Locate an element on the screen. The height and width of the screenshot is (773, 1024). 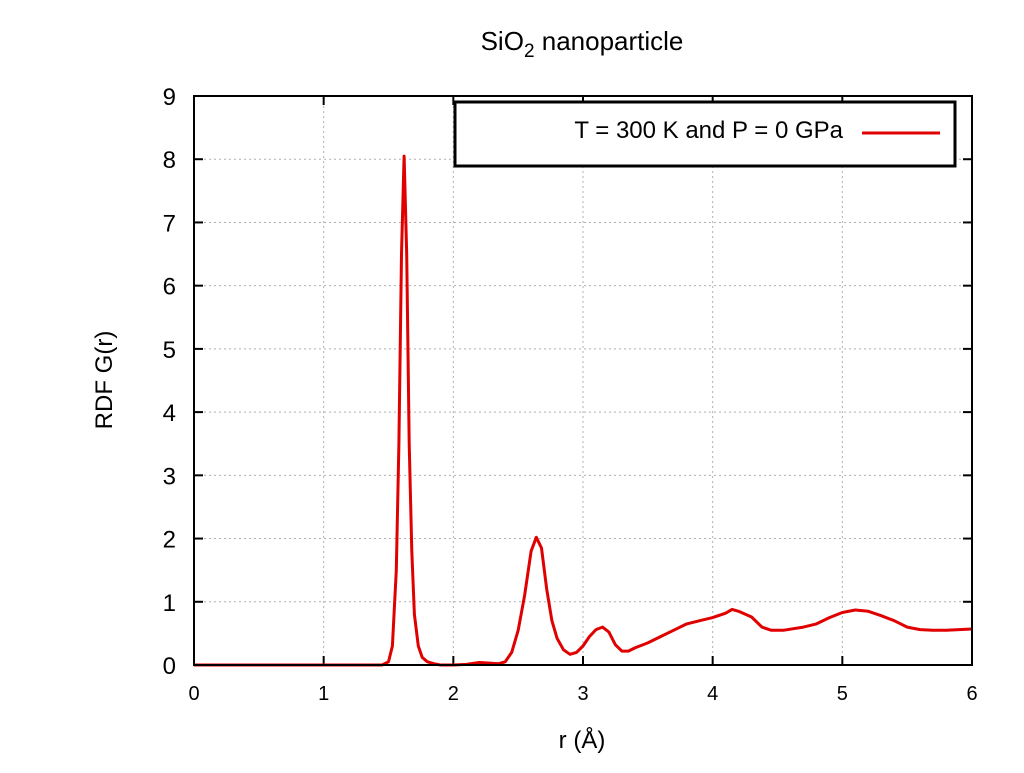
y-tick-label: 2 is located at coordinates (169, 540).